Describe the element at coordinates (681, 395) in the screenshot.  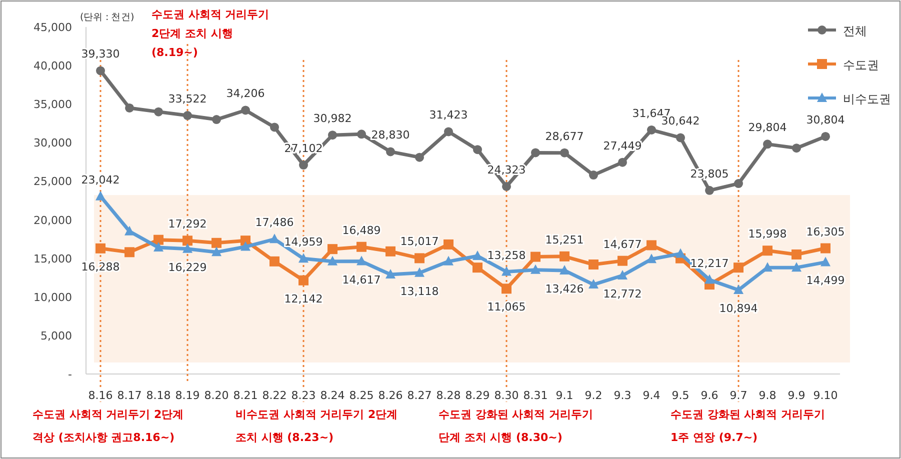
I see `x-tick-label: 9.5` at that location.